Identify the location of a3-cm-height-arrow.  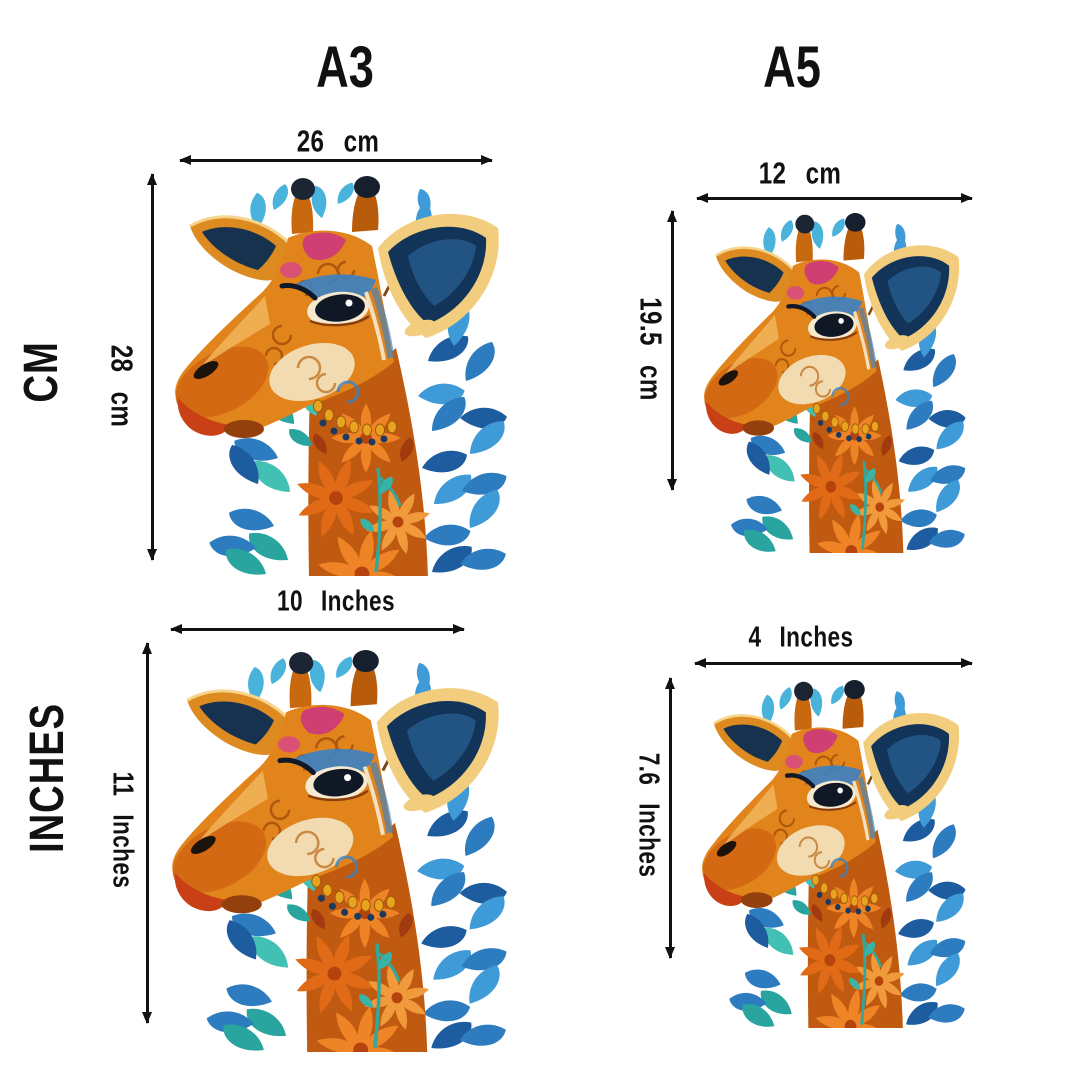
(152, 367).